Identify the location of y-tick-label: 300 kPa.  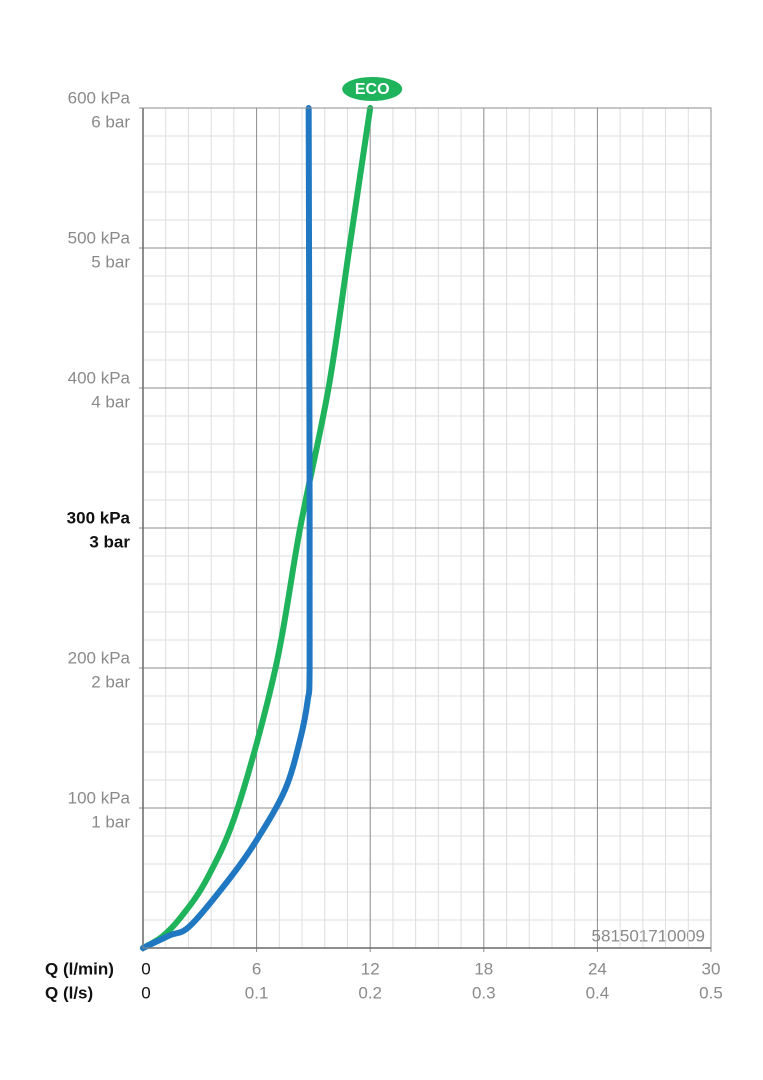
(99, 517).